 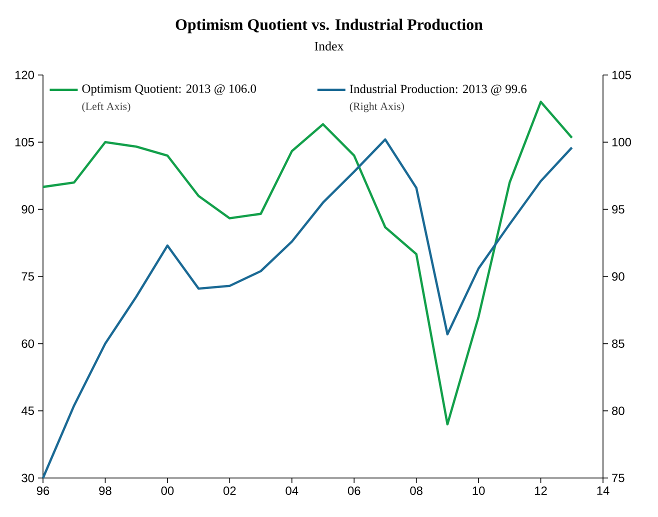 I want to click on y2-tick-label: 90, so click(x=618, y=276).